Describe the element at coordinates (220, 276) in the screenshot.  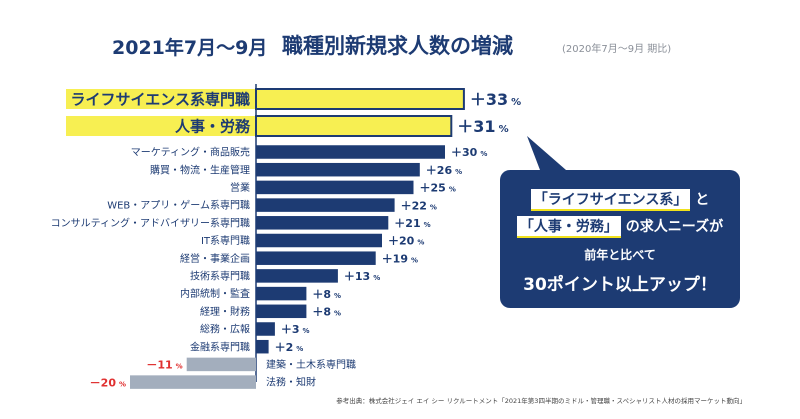
I see `category-label: 技術系専門職` at that location.